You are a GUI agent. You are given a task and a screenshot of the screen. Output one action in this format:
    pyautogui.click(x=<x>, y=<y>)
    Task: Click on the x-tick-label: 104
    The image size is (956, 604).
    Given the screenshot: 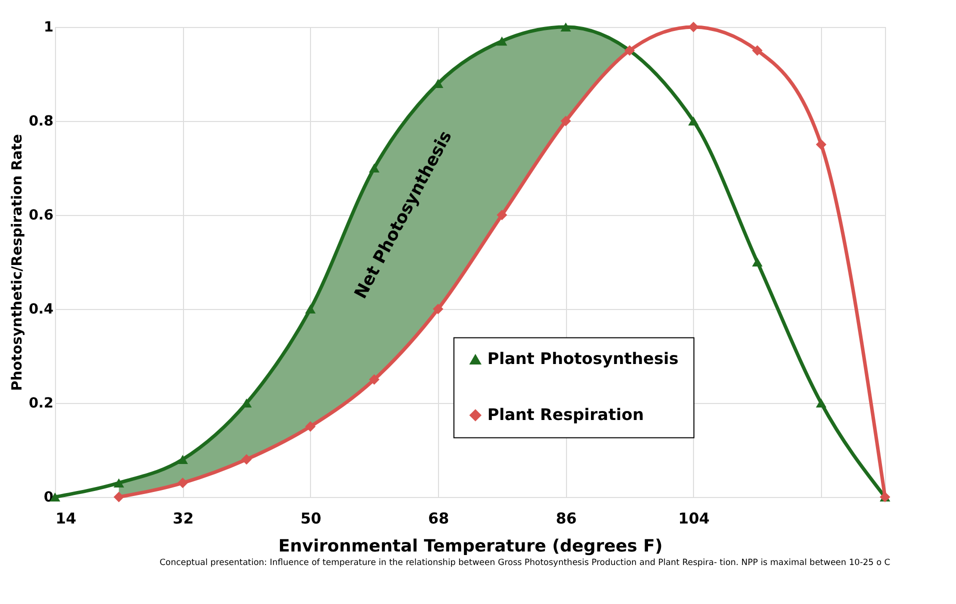 What is the action you would take?
    pyautogui.click(x=694, y=519)
    